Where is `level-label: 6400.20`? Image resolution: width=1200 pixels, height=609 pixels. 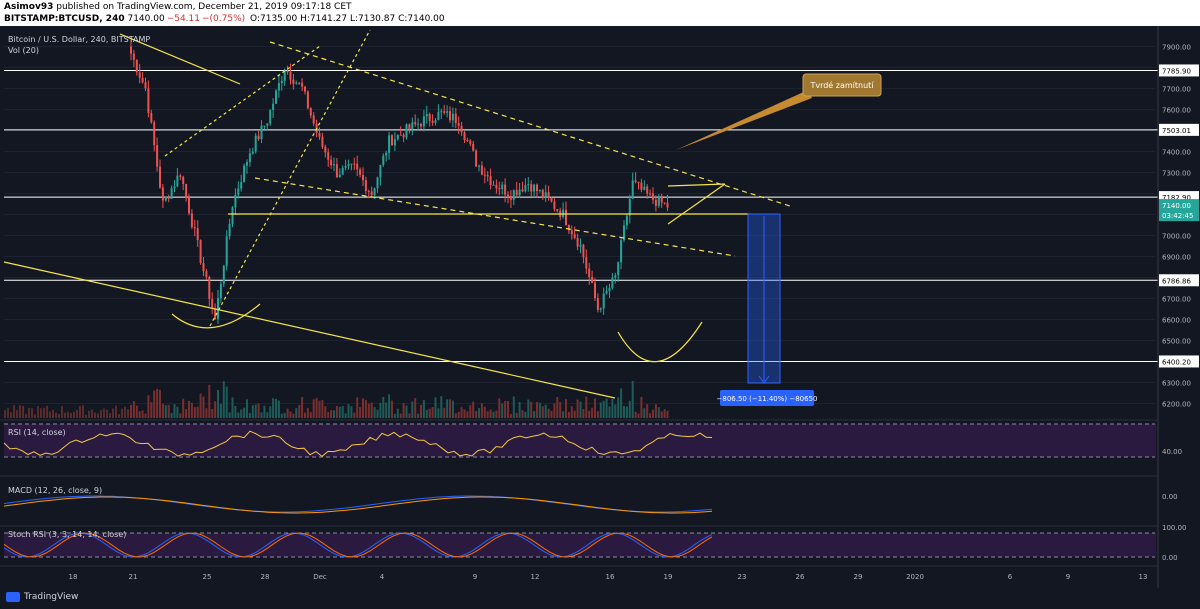
level-label: 6400.20 is located at coordinates (1176, 362).